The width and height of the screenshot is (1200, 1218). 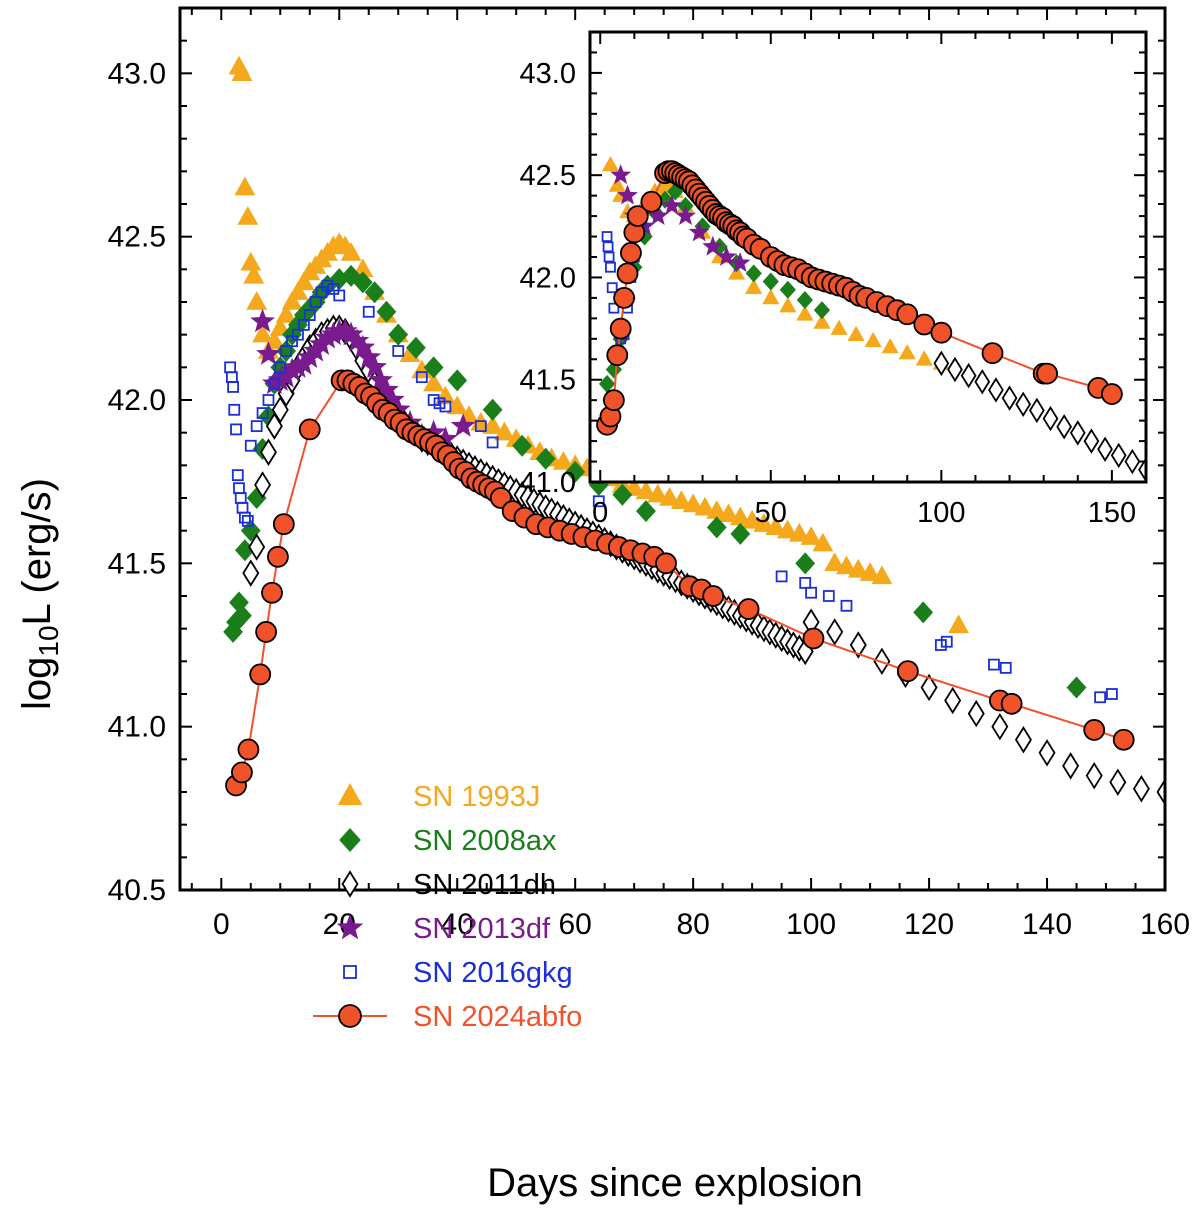 I want to click on inset-series-group, so click(x=871, y=318).